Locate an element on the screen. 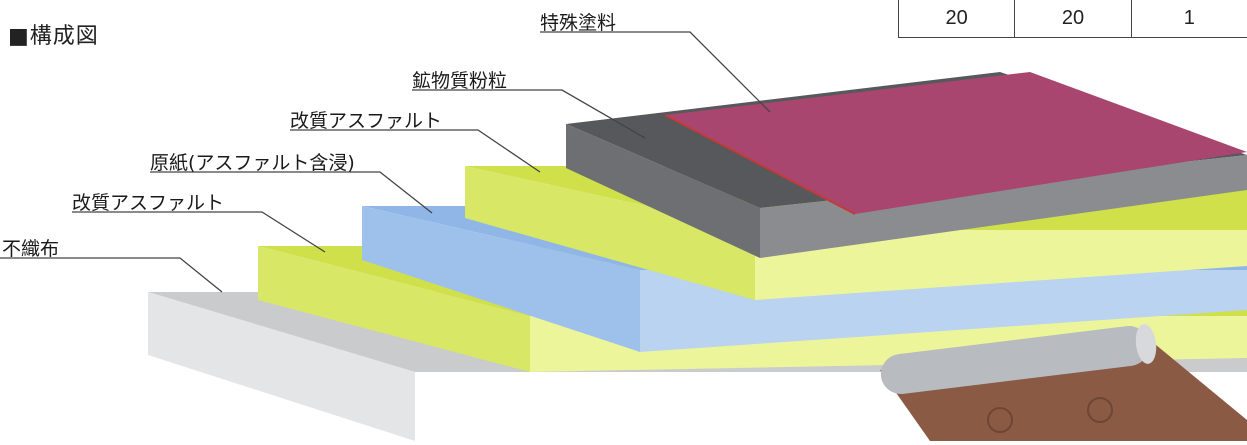 Image resolution: width=1247 pixels, height=445 pixels. leader-modified-asphalt-upper is located at coordinates (415, 151).